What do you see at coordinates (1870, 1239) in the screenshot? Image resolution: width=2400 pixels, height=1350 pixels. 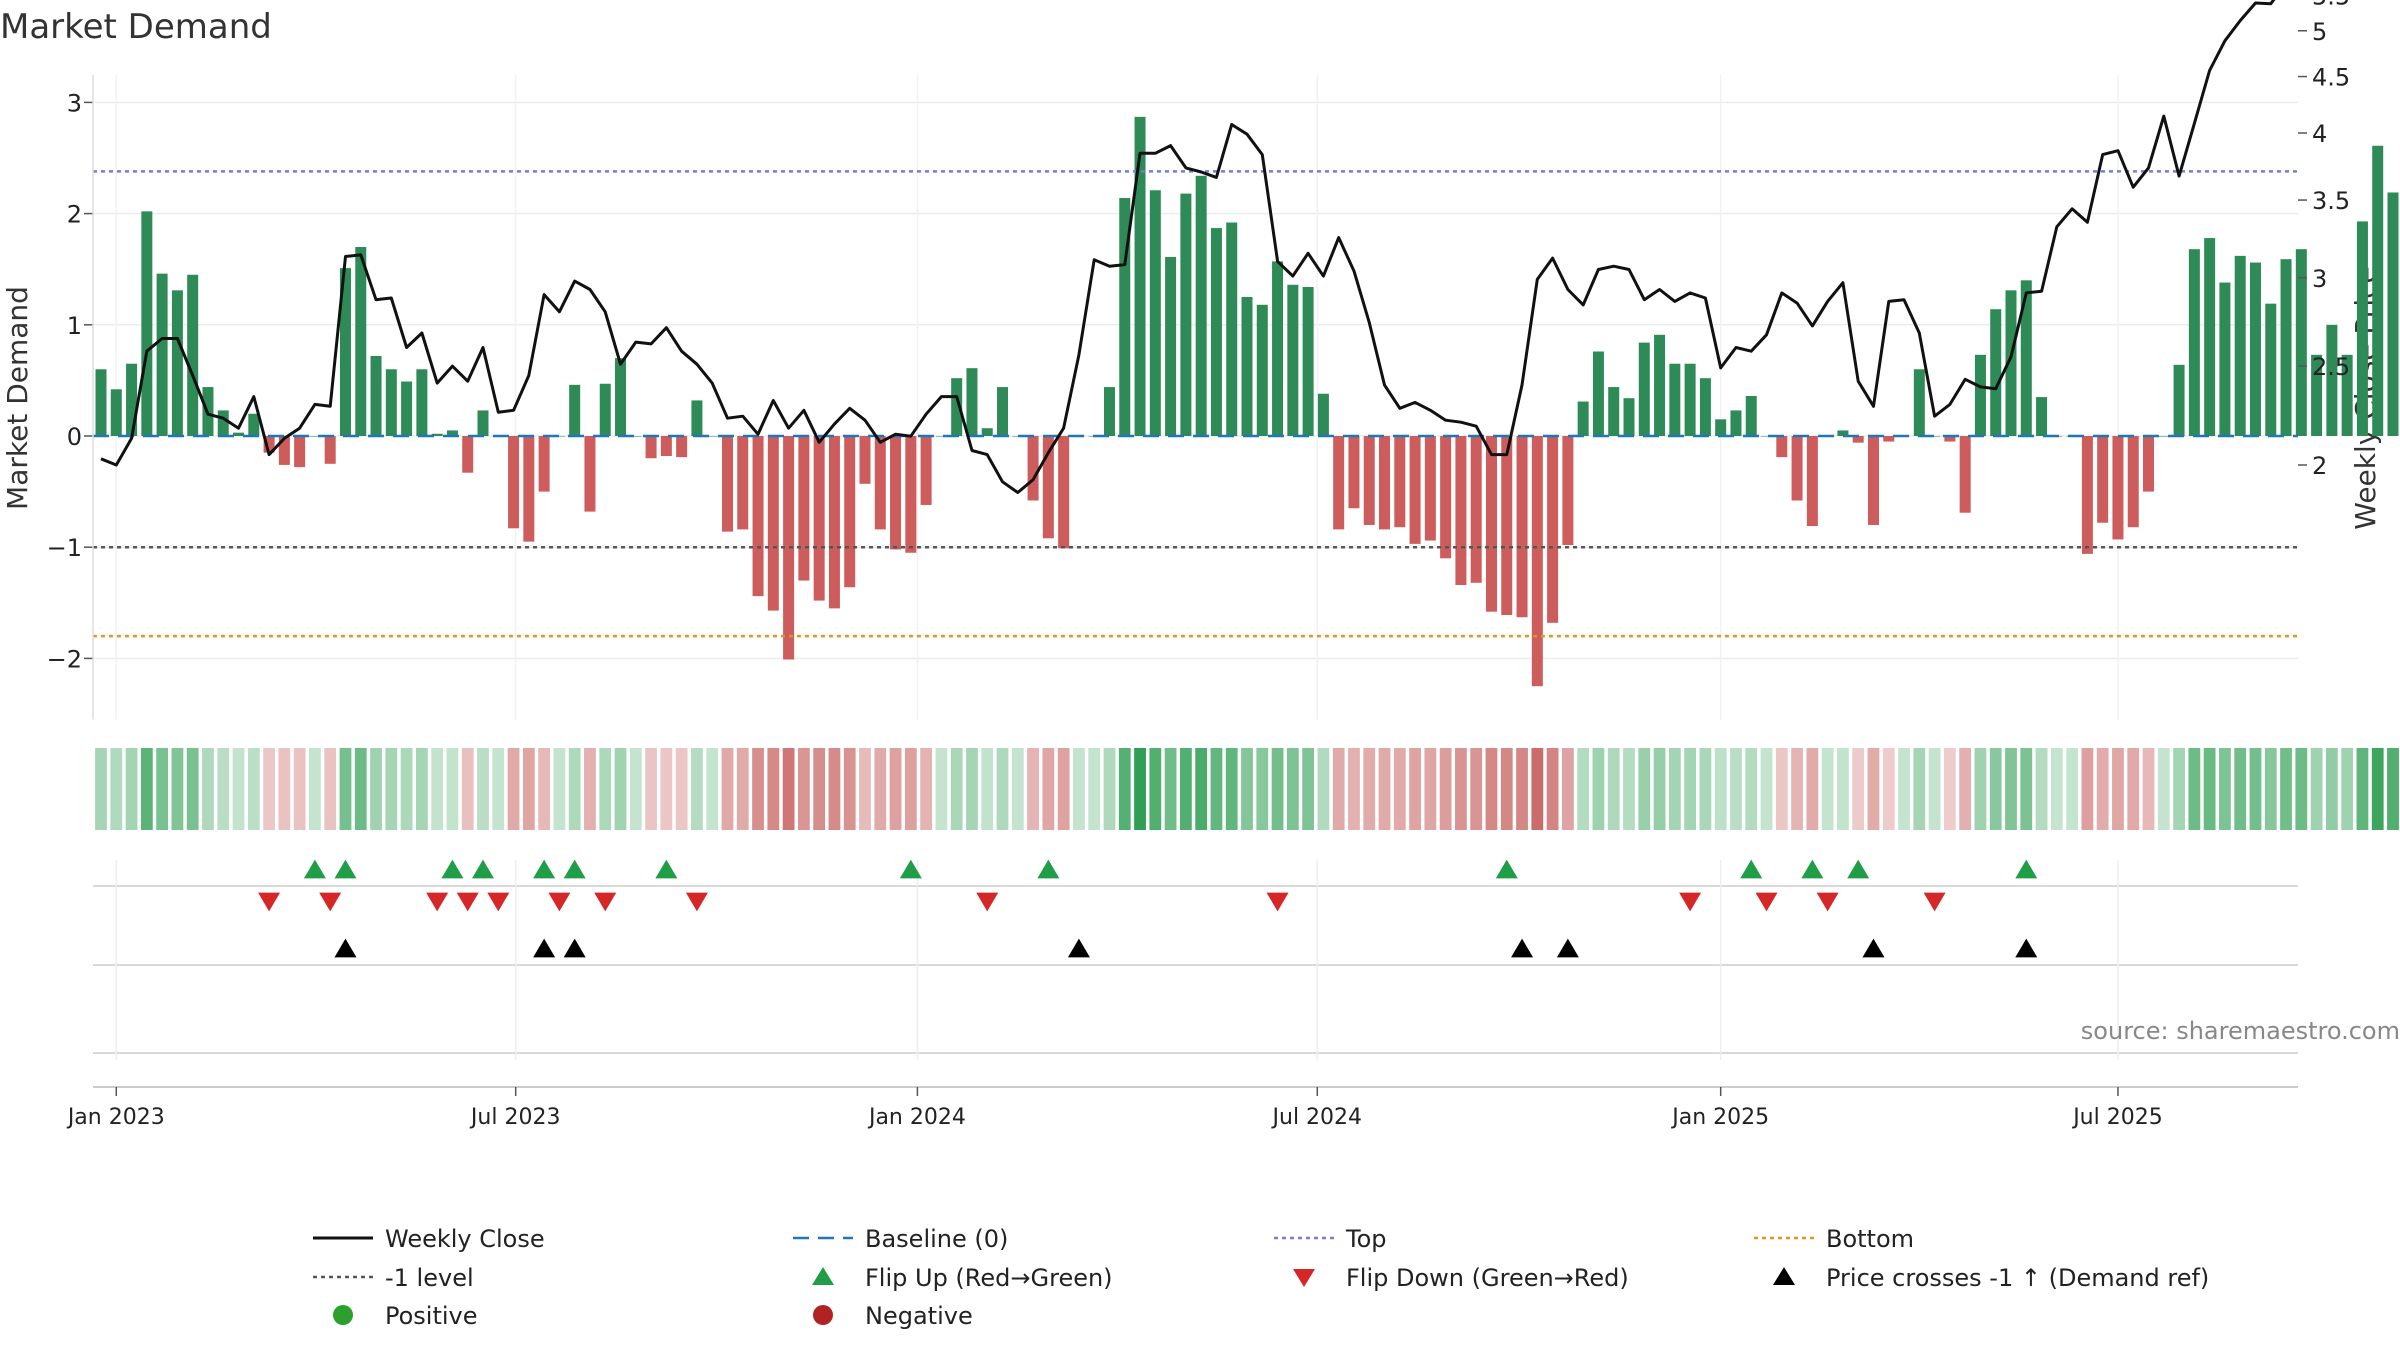 I see `legend-label: Bottom` at bounding box center [1870, 1239].